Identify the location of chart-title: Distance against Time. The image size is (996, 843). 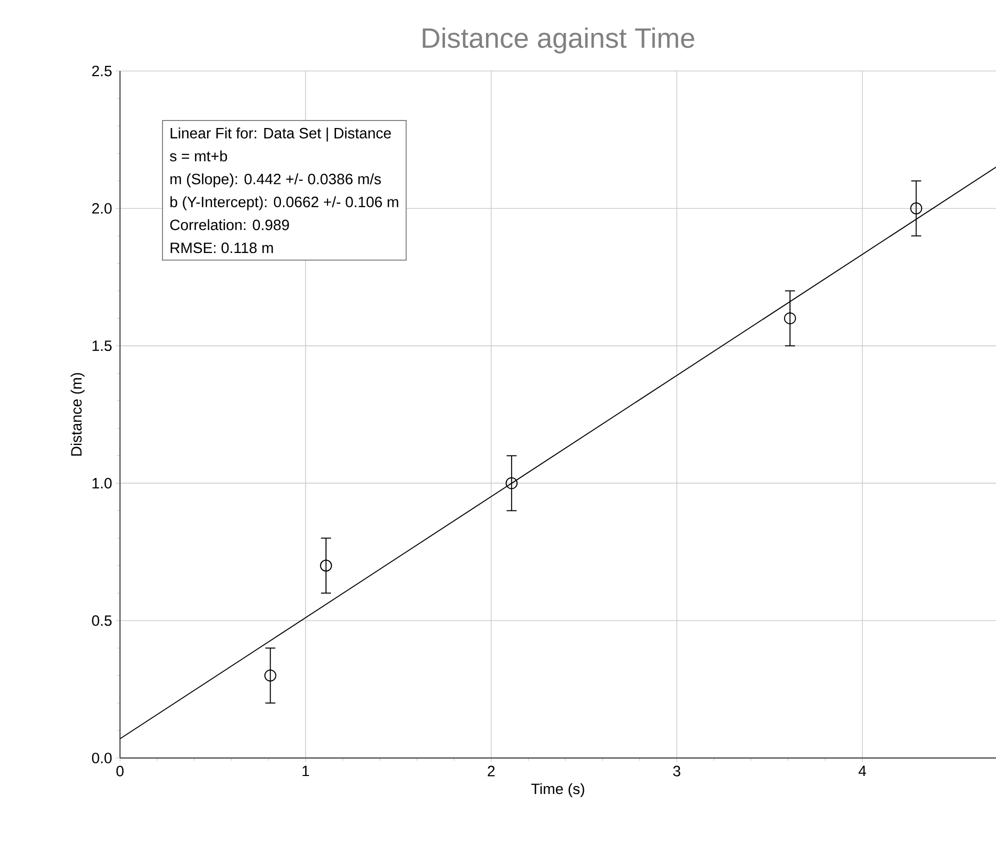
(558, 41).